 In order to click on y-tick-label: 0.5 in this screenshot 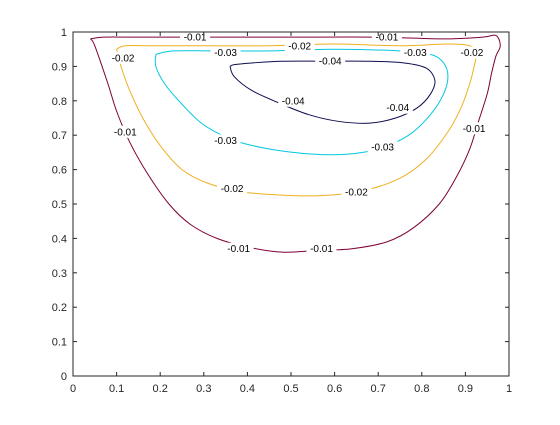, I will do `click(59, 205)`.